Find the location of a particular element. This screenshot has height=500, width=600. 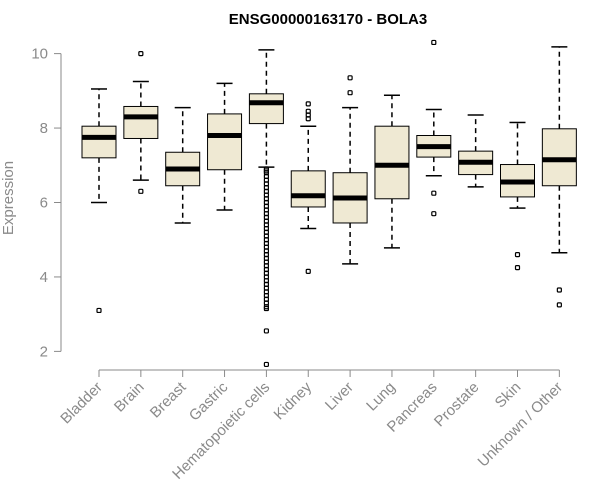

y-axis: 2 4 6 8 10 is located at coordinates (46, 203).